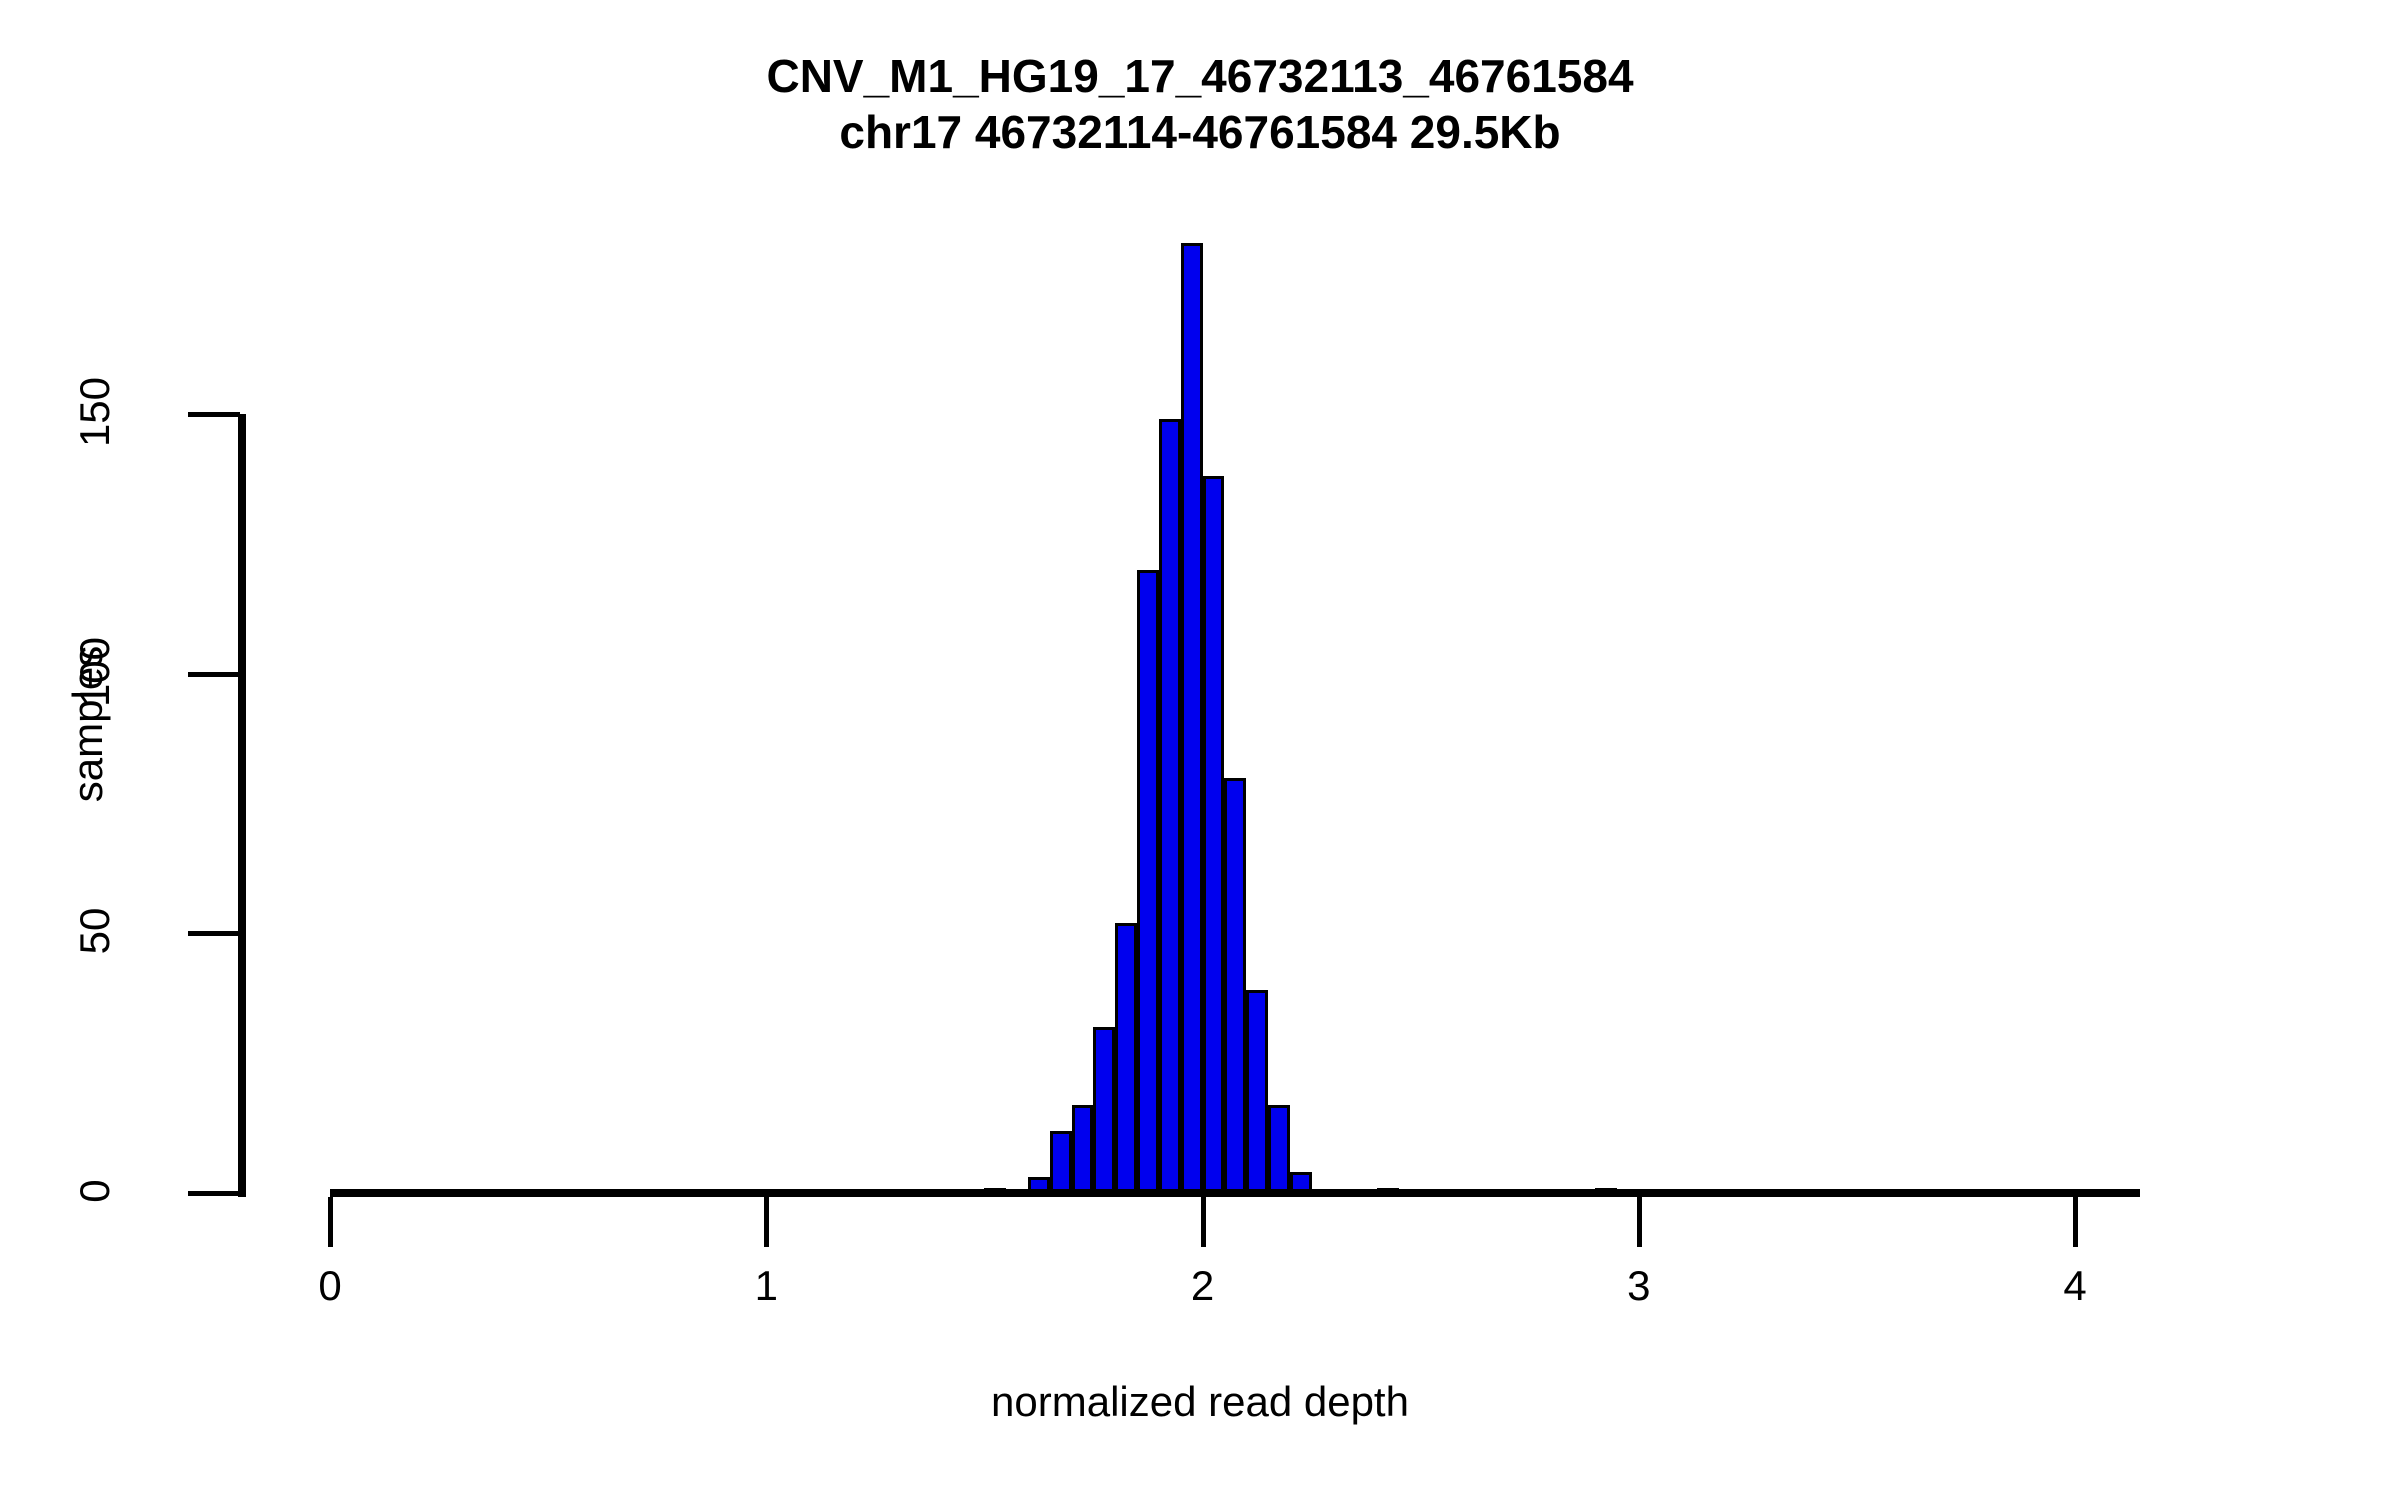 Image resolution: width=2400 pixels, height=1500 pixels. What do you see at coordinates (330, 1285) in the screenshot?
I see `x-axis-tick-label: 0` at bounding box center [330, 1285].